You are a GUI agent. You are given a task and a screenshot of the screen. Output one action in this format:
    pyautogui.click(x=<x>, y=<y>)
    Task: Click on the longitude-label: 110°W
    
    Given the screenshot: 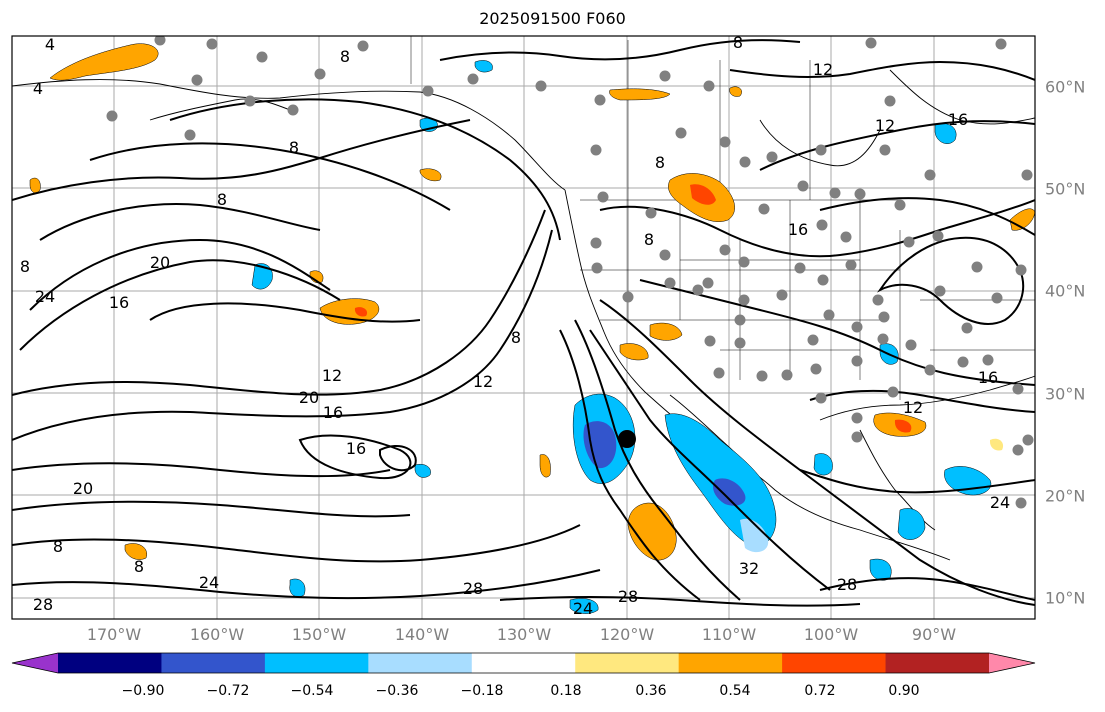 What is the action you would take?
    pyautogui.click(x=729, y=634)
    